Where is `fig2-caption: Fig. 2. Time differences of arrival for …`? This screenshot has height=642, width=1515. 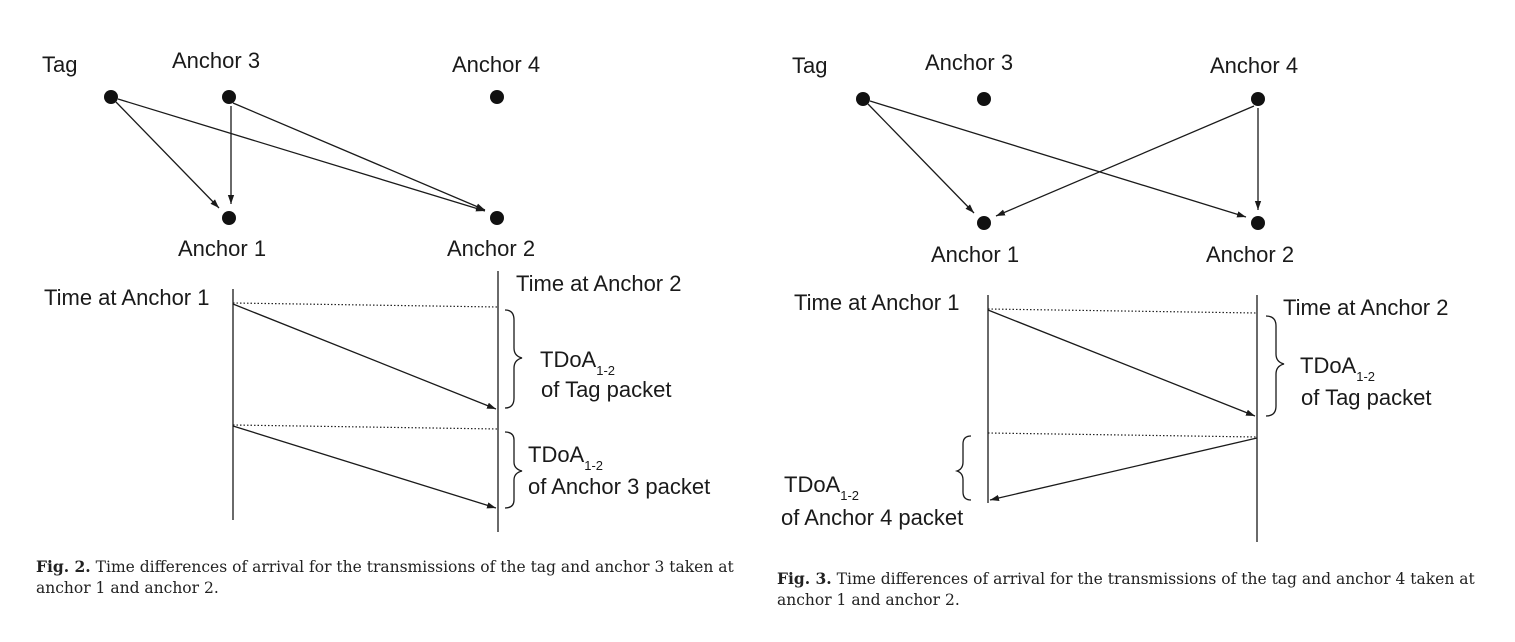 fig2-caption: Fig. 2. Time differences of arrival for … is located at coordinates (386, 577).